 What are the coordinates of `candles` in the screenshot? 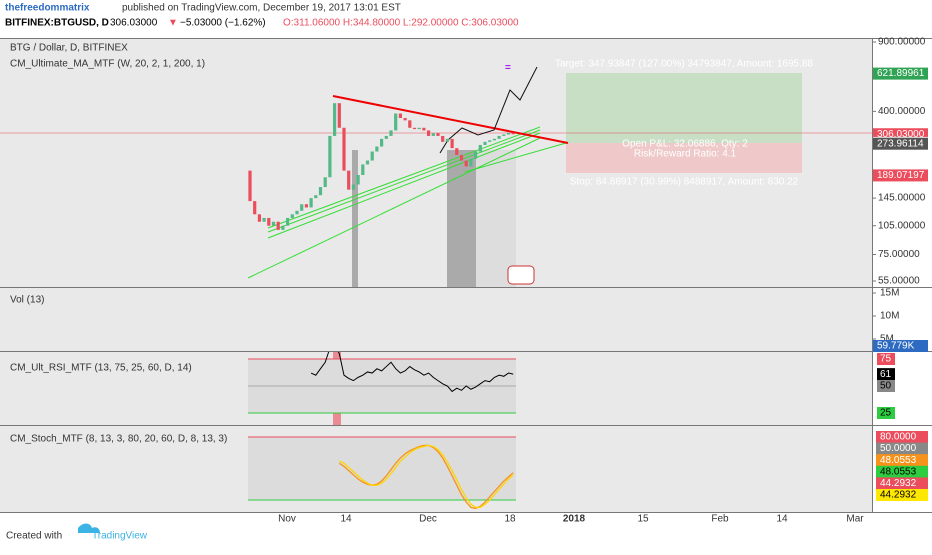 It's located at (381, 166).